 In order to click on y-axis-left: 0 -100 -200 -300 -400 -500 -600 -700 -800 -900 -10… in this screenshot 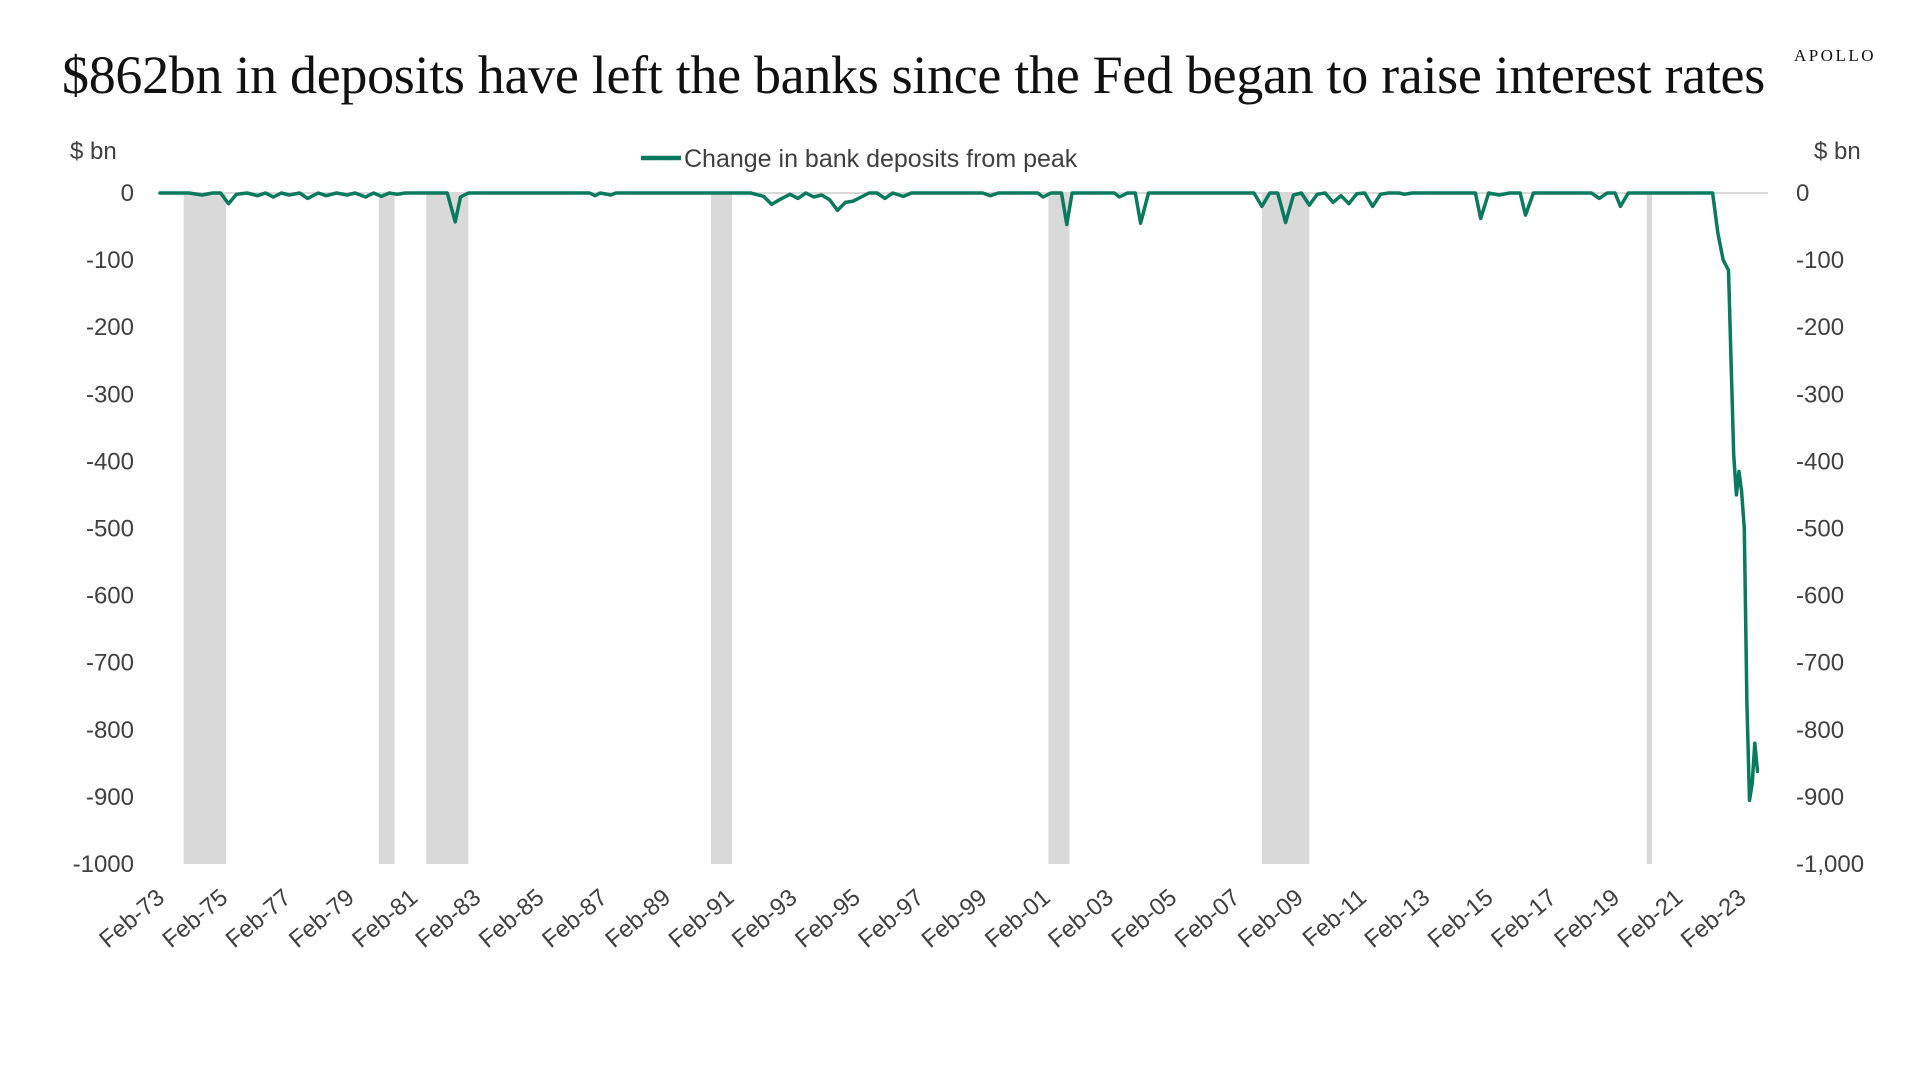, I will do `click(103, 529)`.